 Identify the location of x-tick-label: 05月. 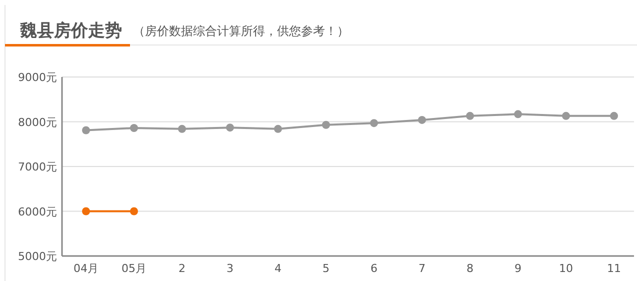
(134, 268).